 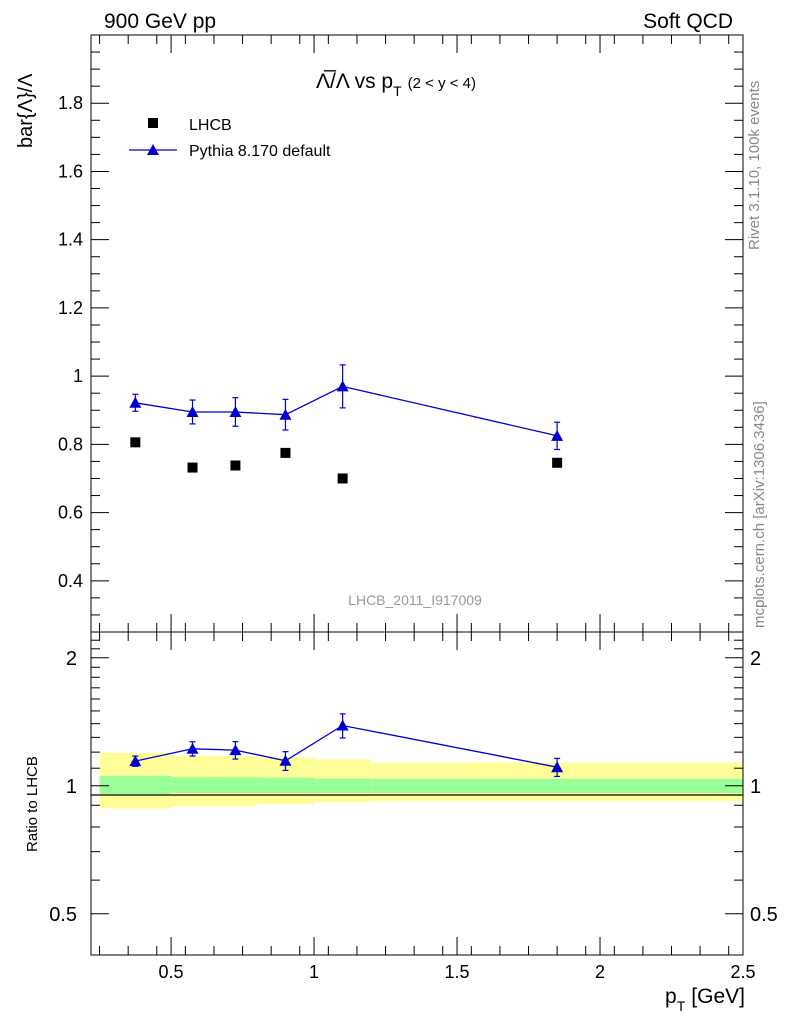 What do you see at coordinates (742, 972) in the screenshot?
I see `x-tick-label: 2.5` at bounding box center [742, 972].